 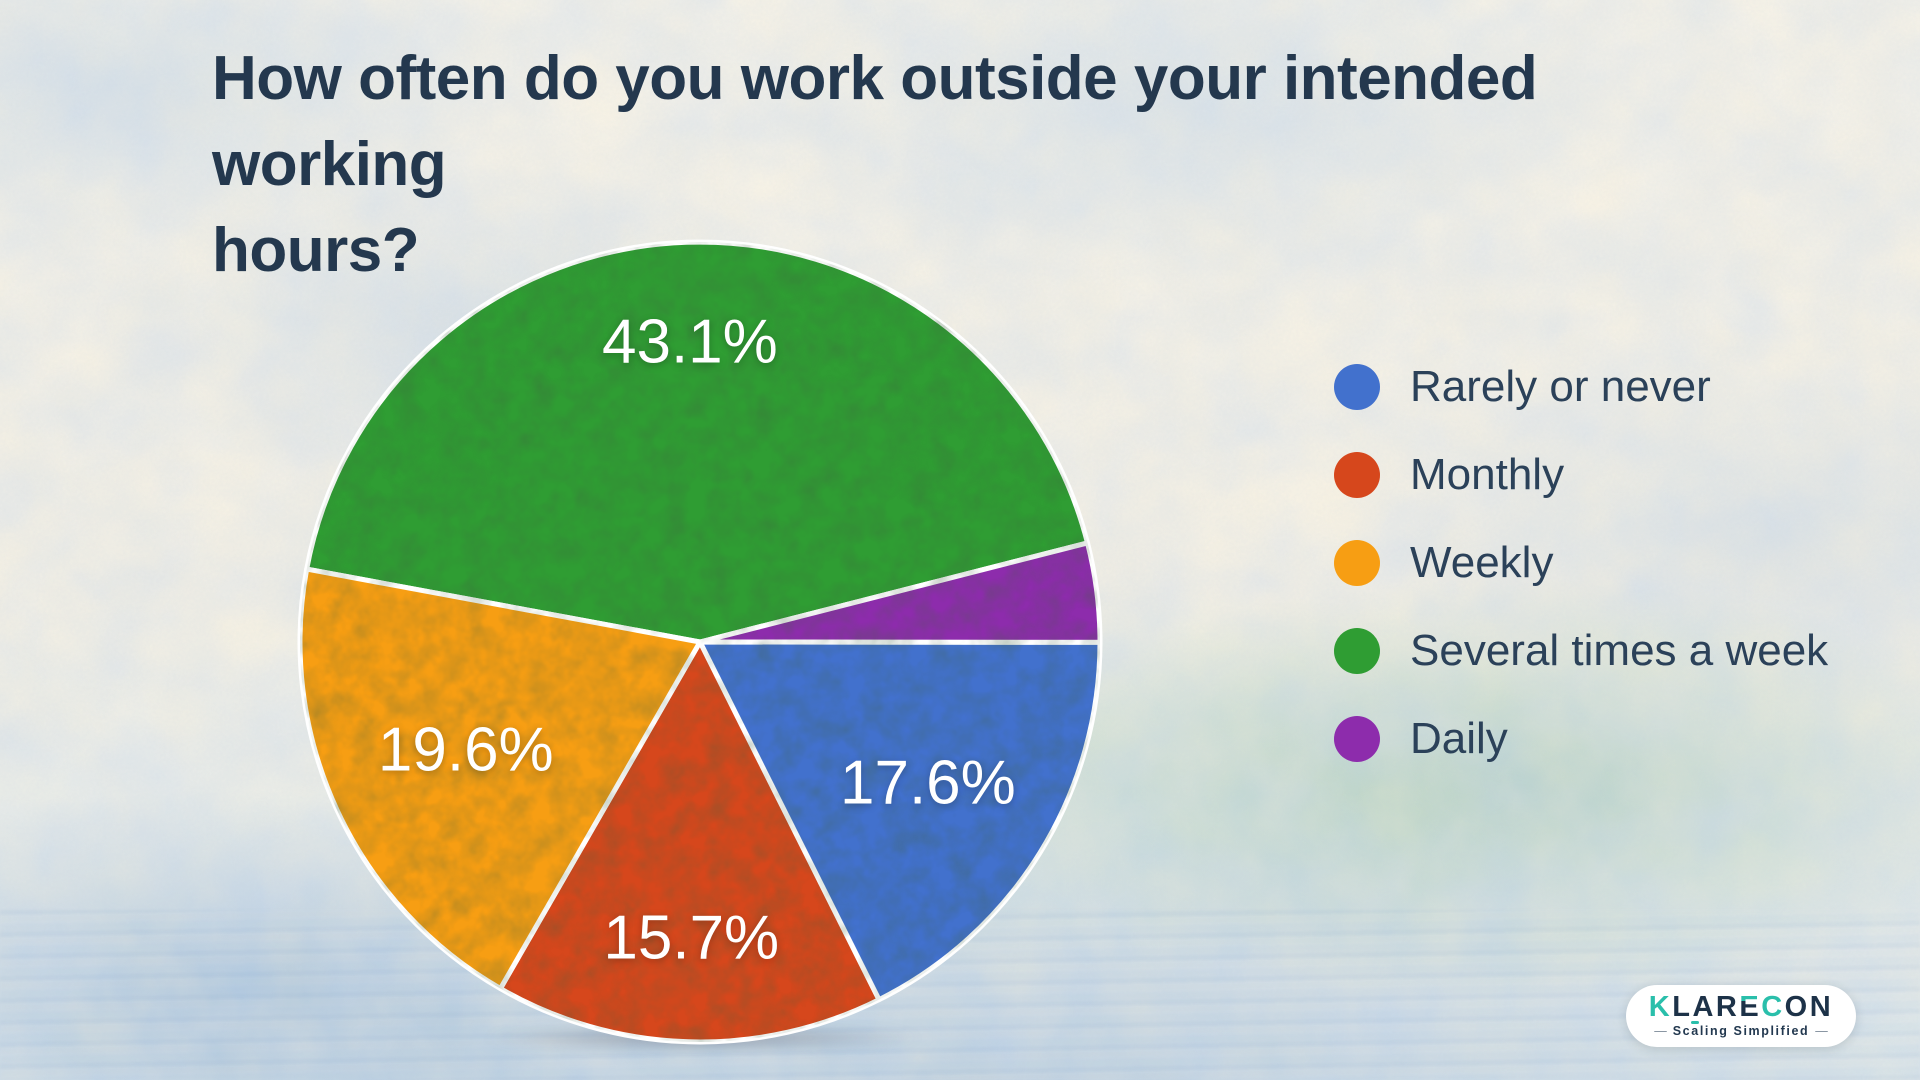 What do you see at coordinates (1727, 1006) in the screenshot?
I see `logo-letter-r: R` at bounding box center [1727, 1006].